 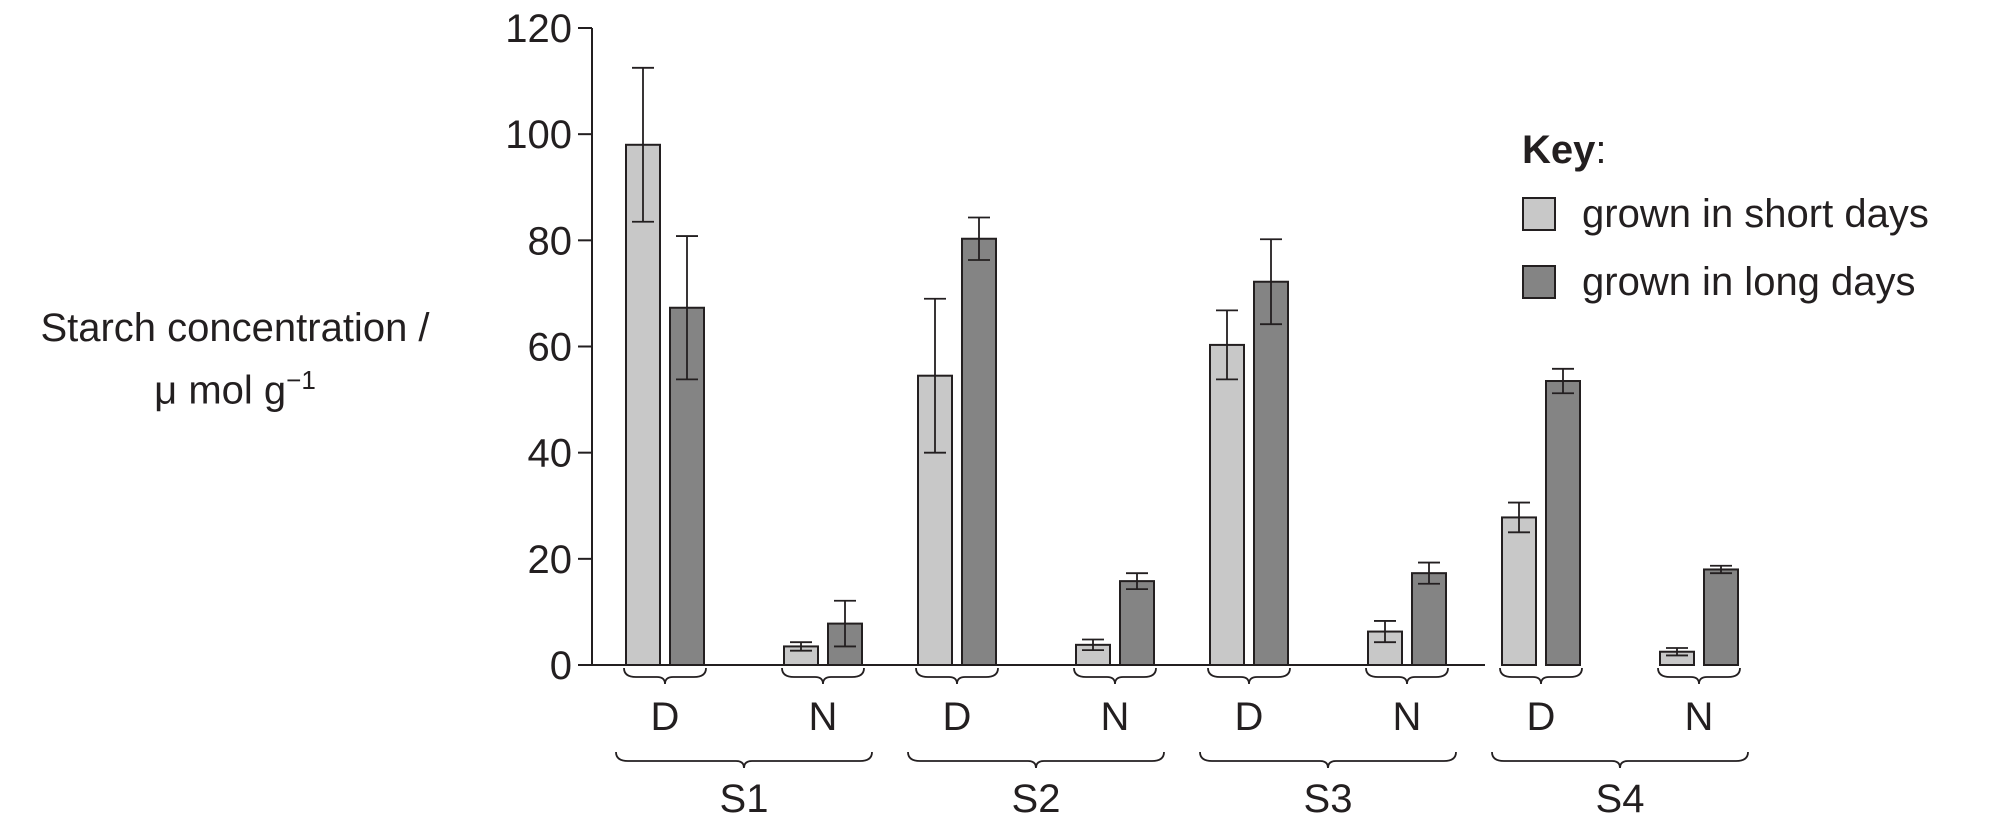 What do you see at coordinates (1271, 473) in the screenshot?
I see `bar-s3-d-long-days` at bounding box center [1271, 473].